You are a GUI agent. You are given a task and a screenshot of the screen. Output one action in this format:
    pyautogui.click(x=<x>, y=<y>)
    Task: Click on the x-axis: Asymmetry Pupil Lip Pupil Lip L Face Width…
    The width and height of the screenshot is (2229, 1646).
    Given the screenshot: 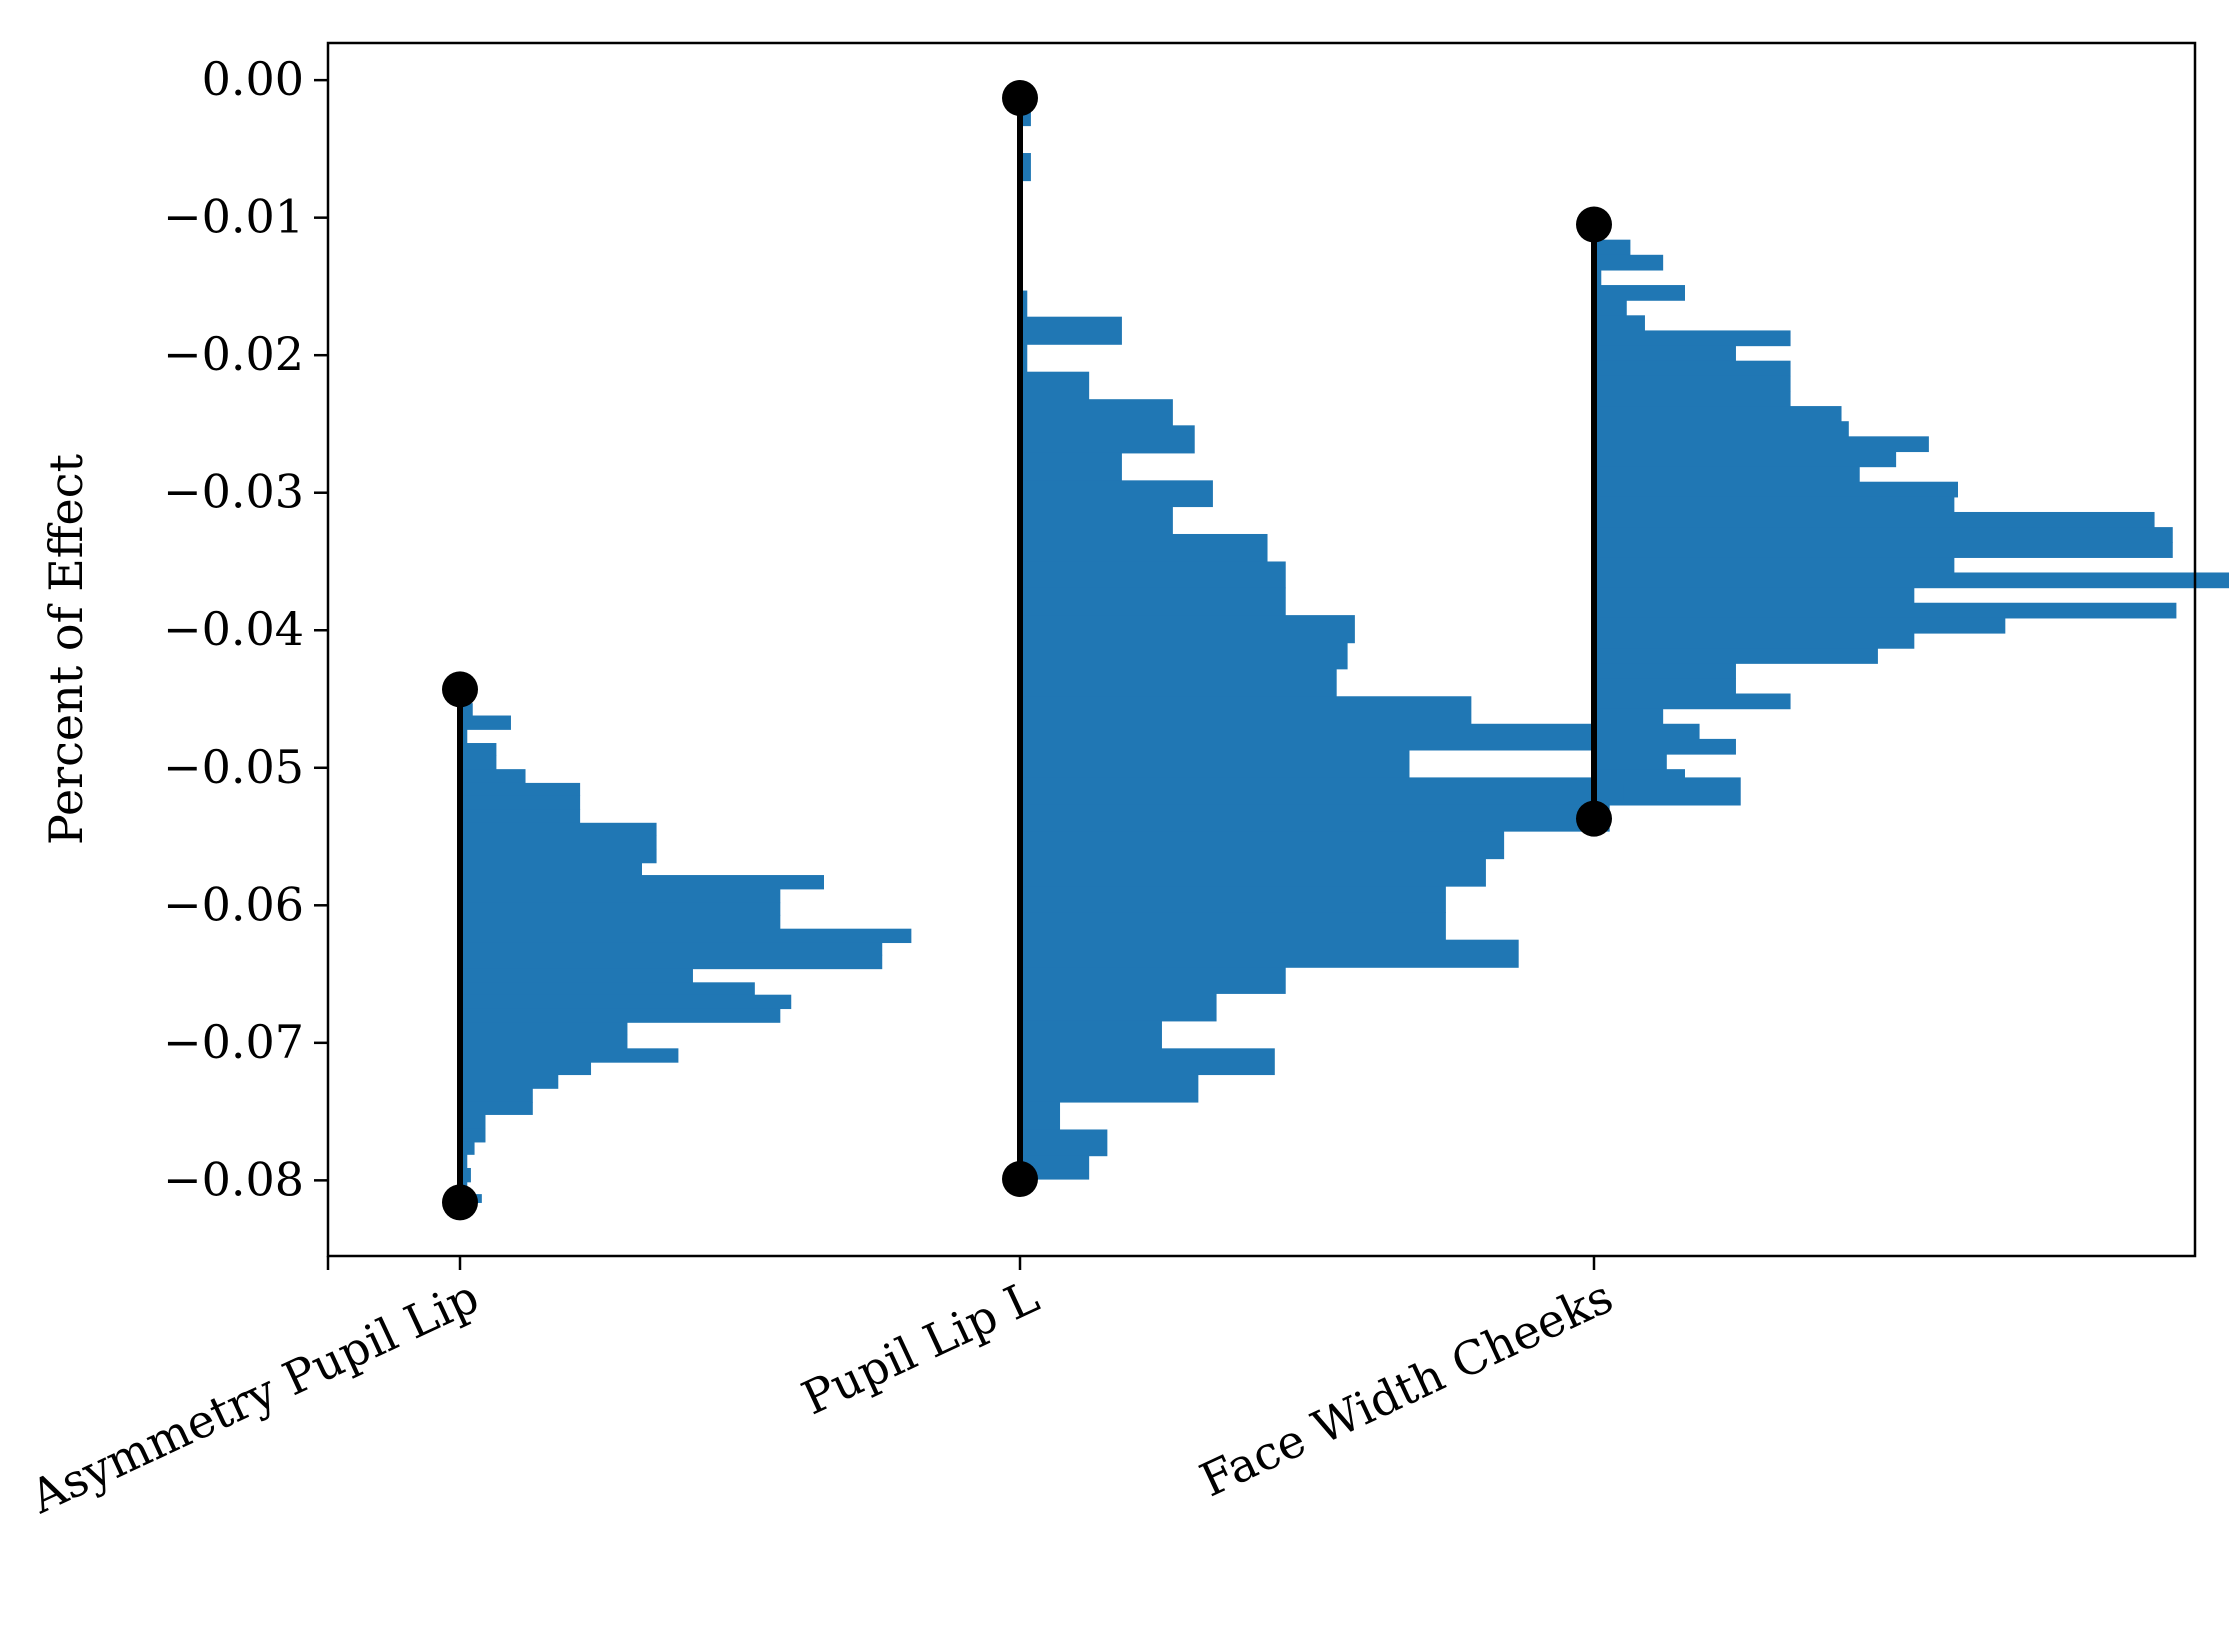 What is the action you would take?
    pyautogui.click(x=821, y=1390)
    